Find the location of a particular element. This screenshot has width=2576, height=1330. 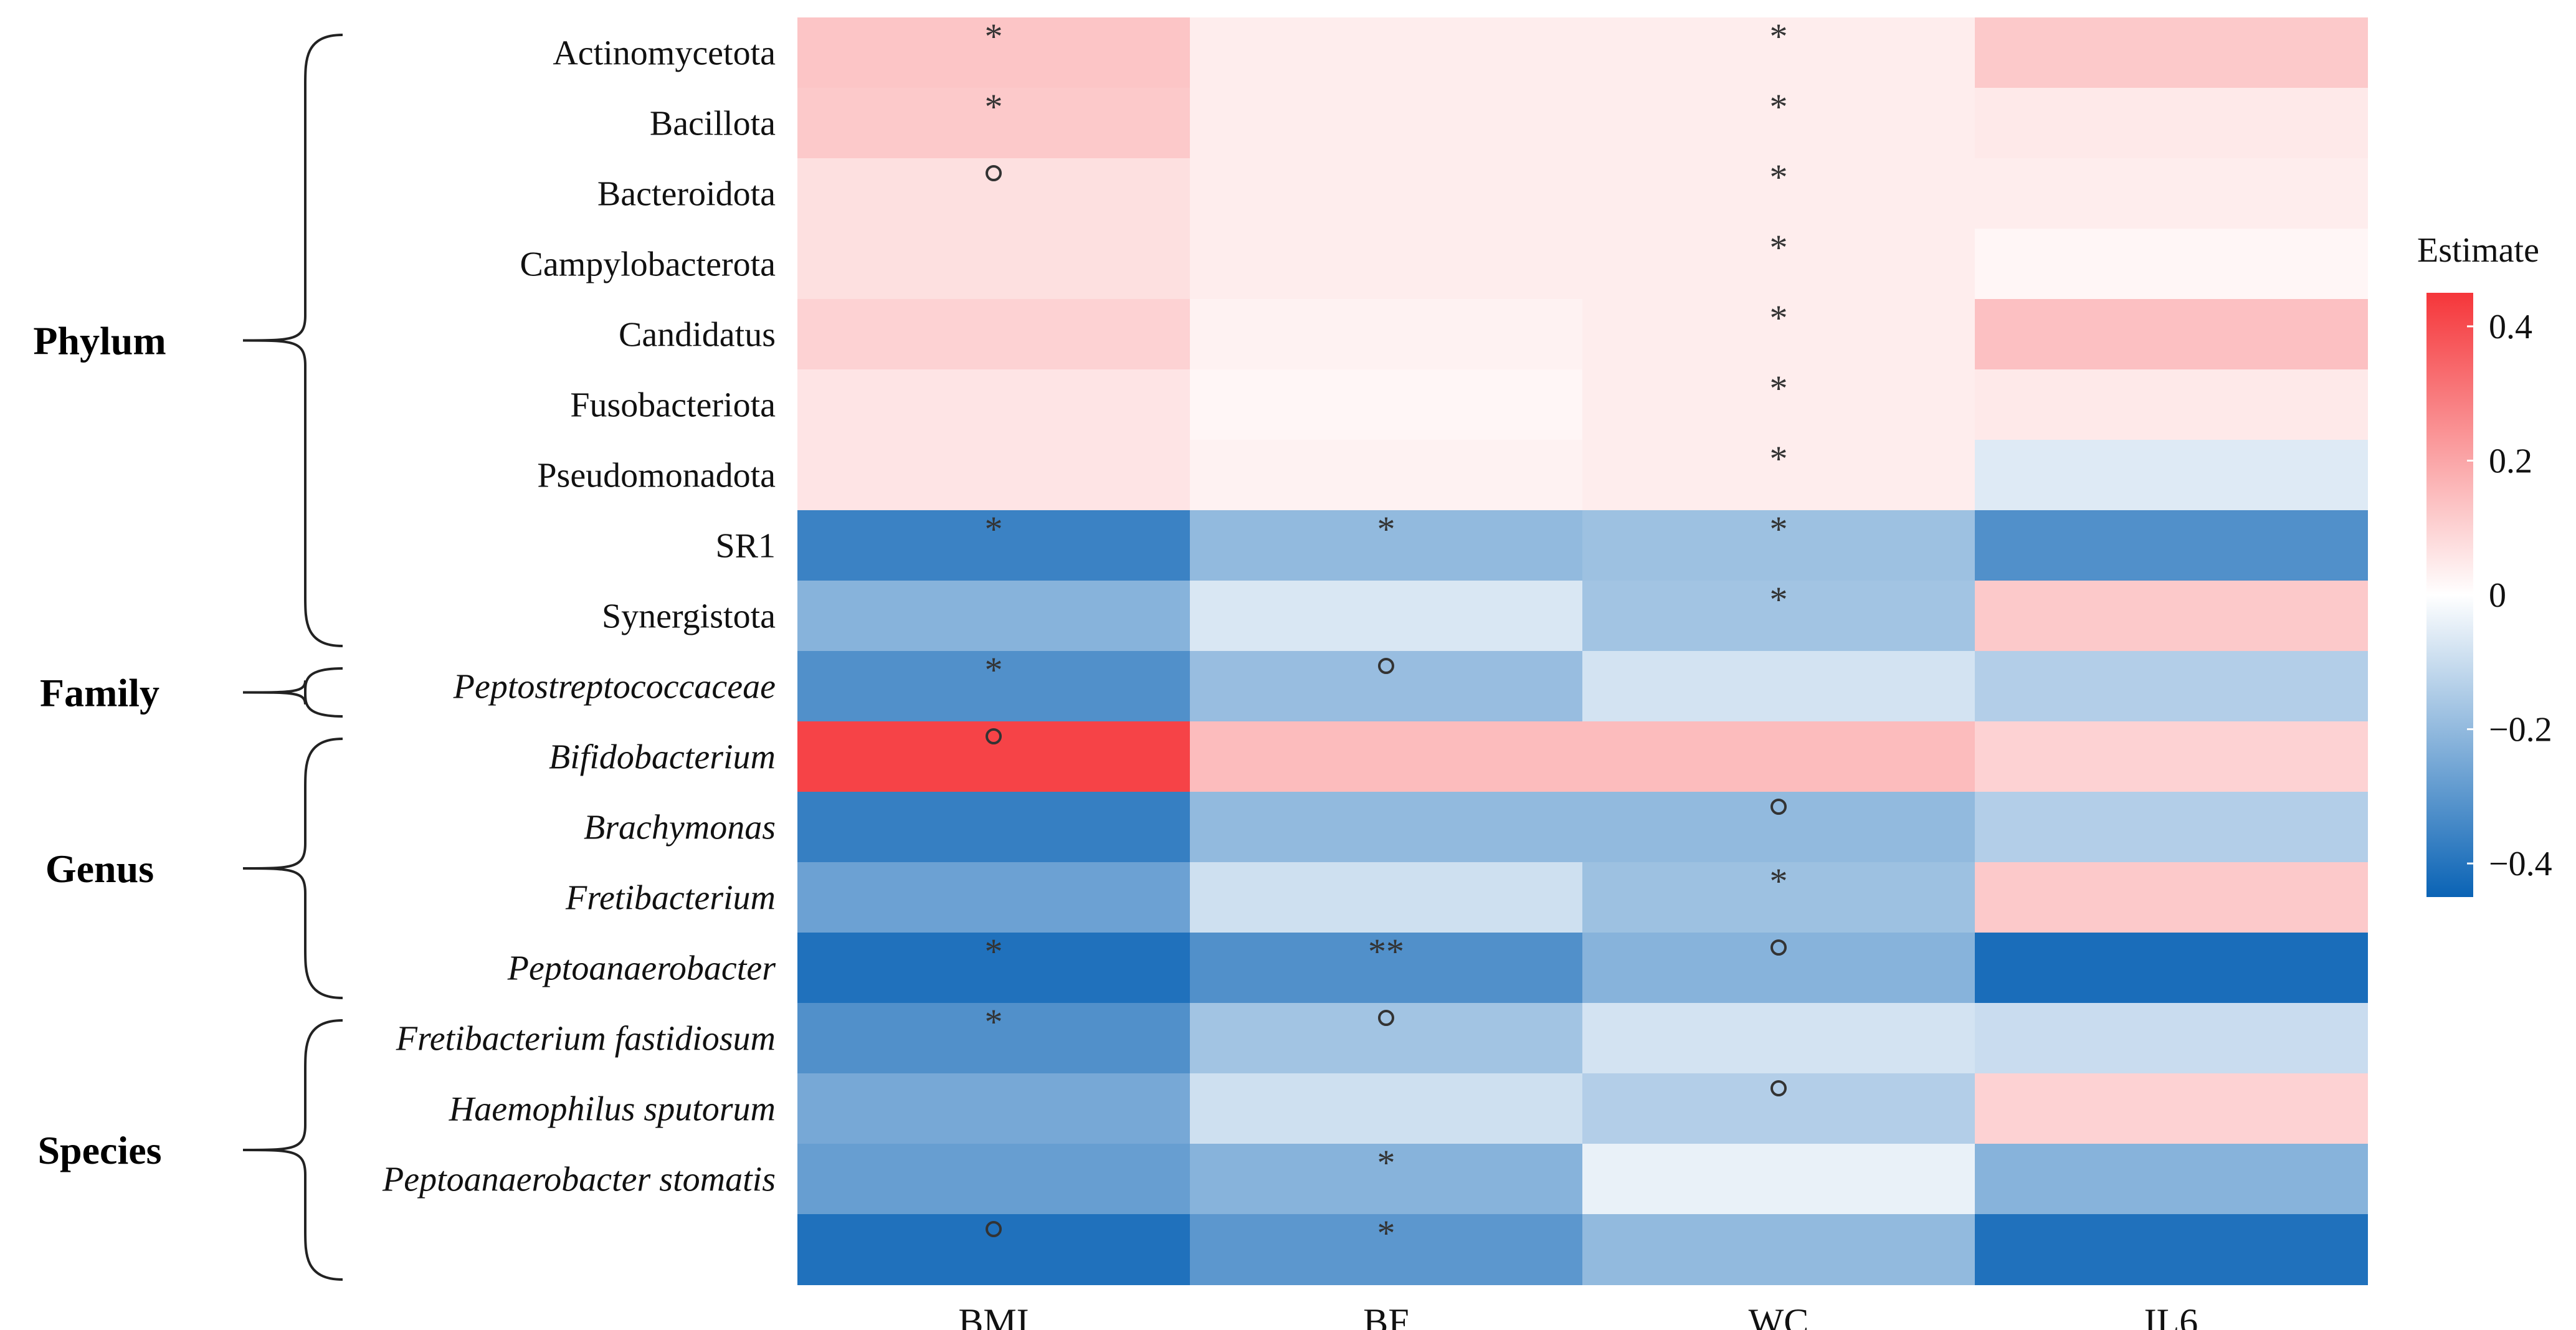

heatmap-cell-brachymonas-wc is located at coordinates (1778, 828).